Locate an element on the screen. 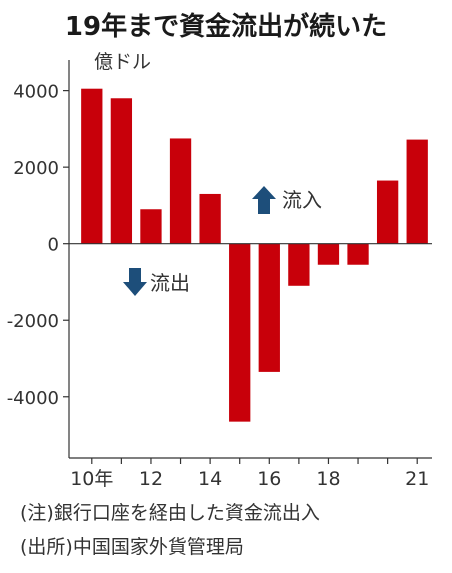 The image size is (452, 573). y-tick-label: 2000 is located at coordinates (36, 168).